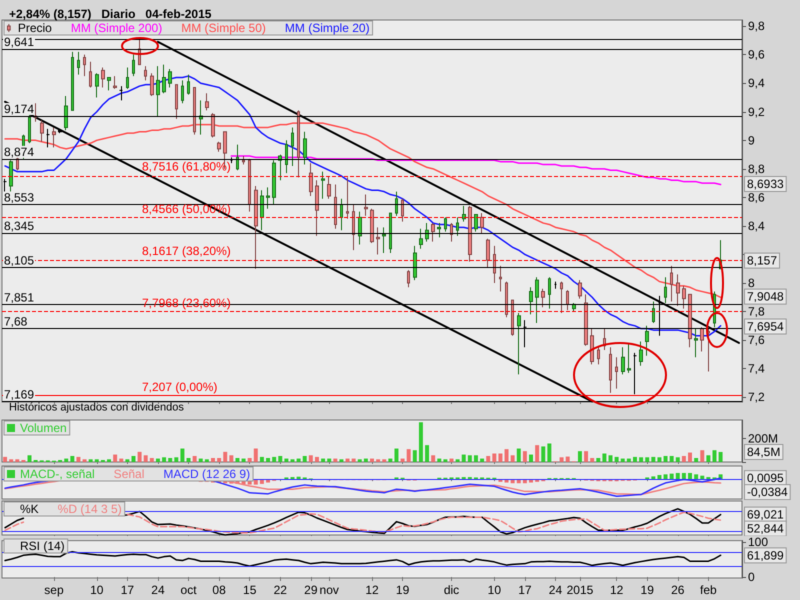 This screenshot has width=800, height=600. I want to click on annotation: 69,021, so click(765, 515).